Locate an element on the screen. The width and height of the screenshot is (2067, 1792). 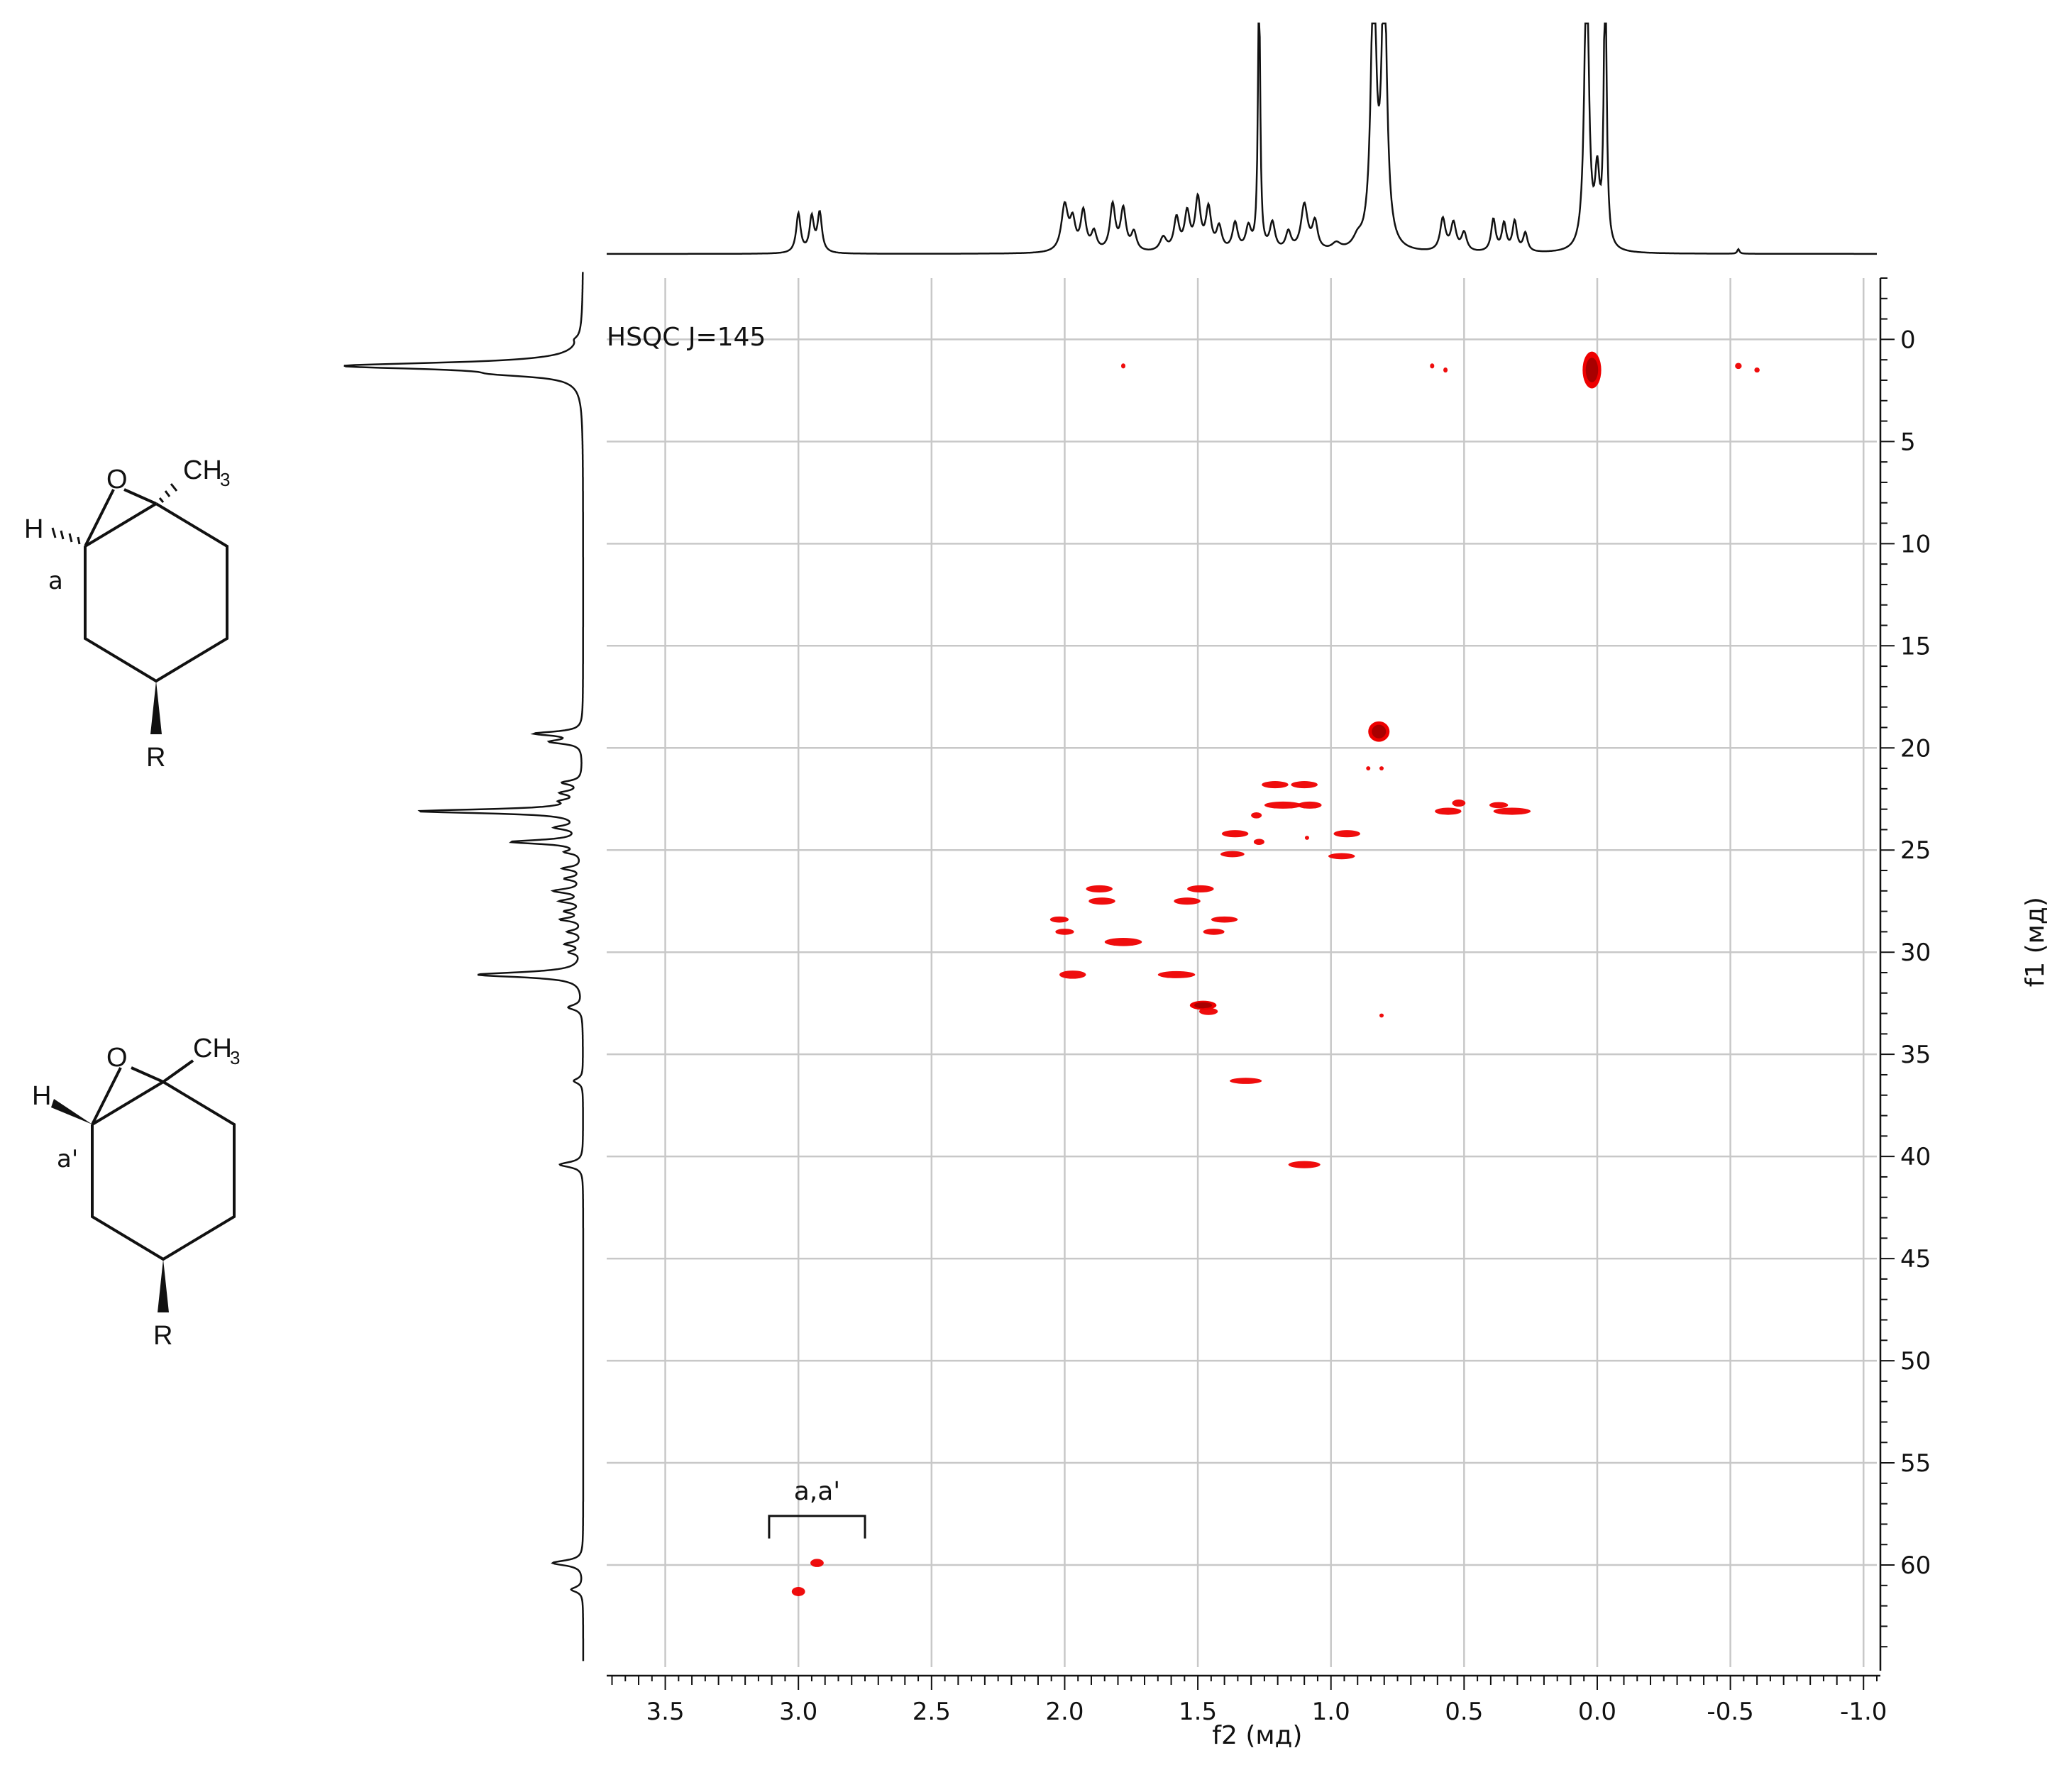
experiment-label: HSQC J=145 is located at coordinates (686, 337).